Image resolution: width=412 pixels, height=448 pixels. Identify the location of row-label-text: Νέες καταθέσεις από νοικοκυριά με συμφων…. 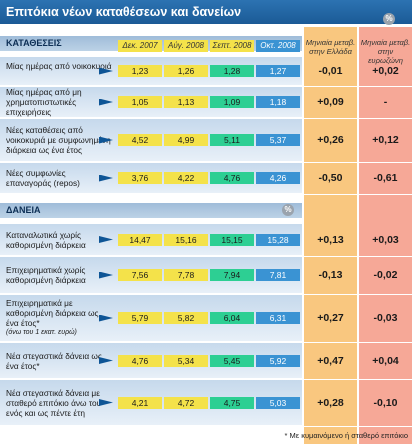
(58, 140).